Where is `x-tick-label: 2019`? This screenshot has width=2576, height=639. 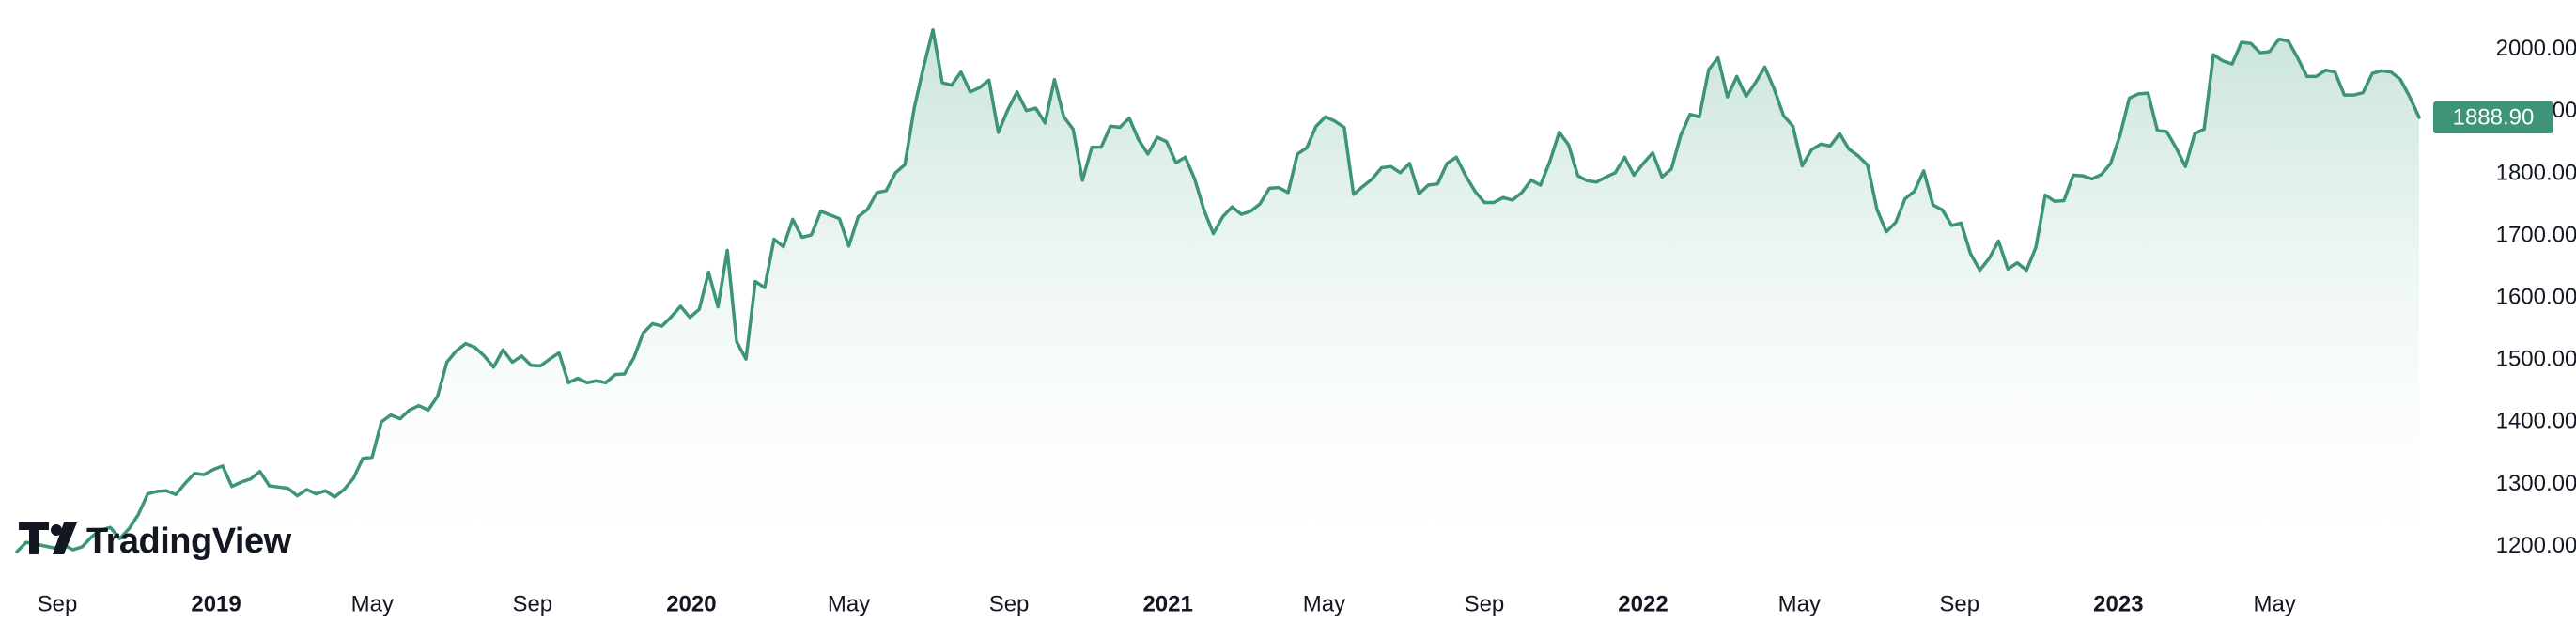
x-tick-label: 2019 is located at coordinates (216, 604).